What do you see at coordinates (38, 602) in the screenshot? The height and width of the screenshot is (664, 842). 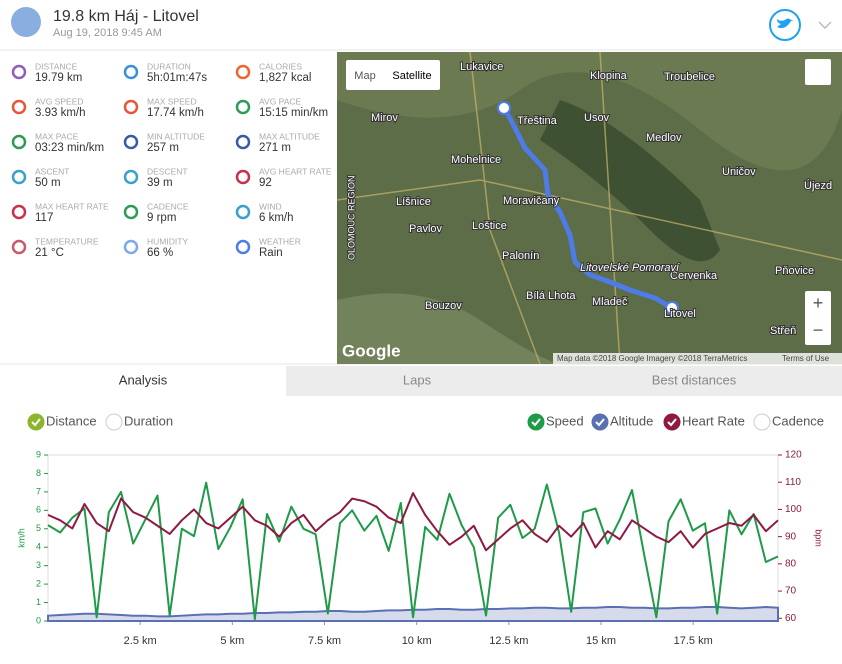 I see `y-tick-label: 1` at bounding box center [38, 602].